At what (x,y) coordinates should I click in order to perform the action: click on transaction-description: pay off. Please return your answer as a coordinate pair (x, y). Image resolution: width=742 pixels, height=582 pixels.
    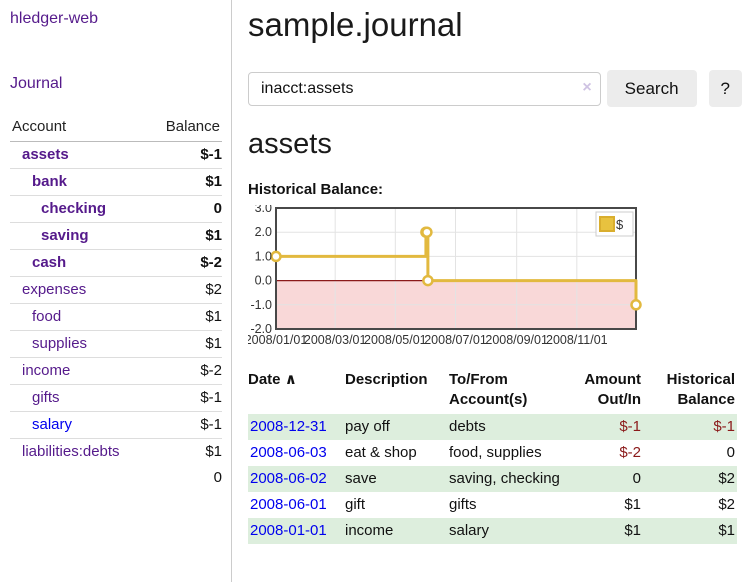
    Looking at the image, I should click on (397, 427).